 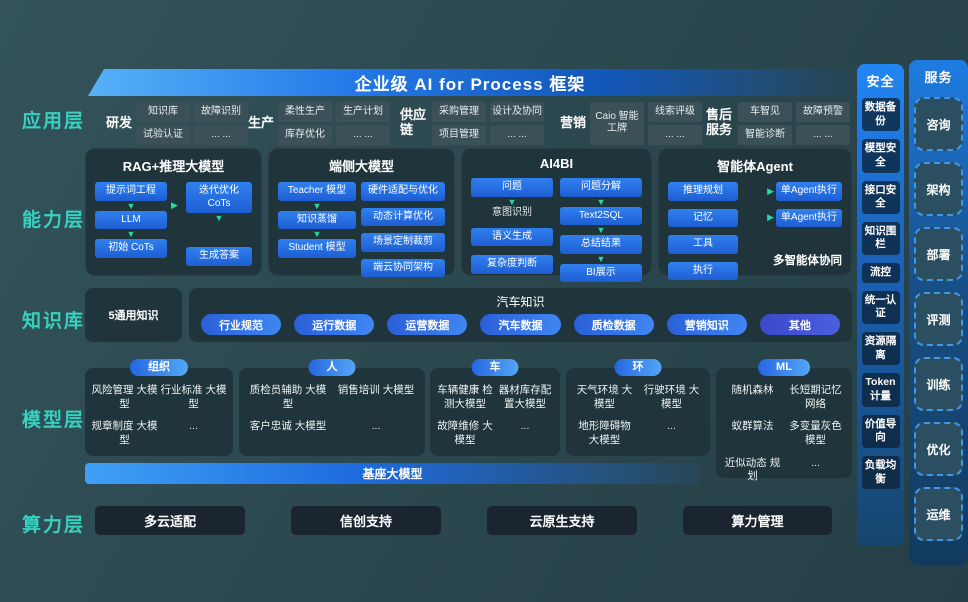 What do you see at coordinates (770, 217) in the screenshot?
I see `arrow-right-icon` at bounding box center [770, 217].